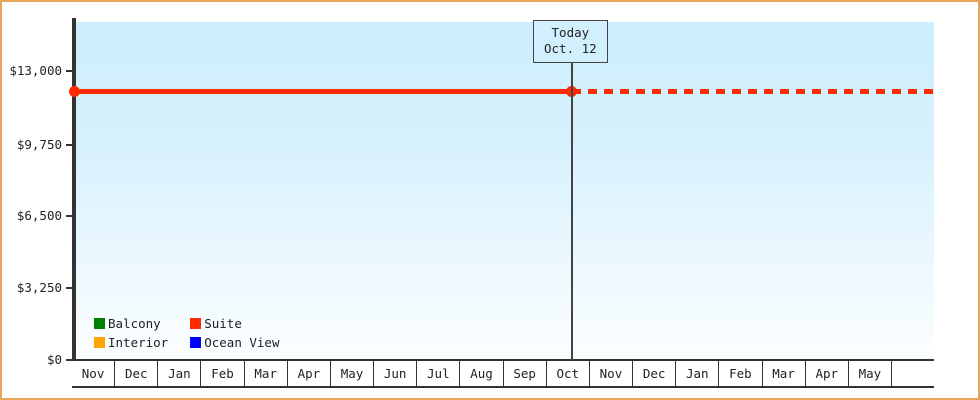 The height and width of the screenshot is (400, 980). What do you see at coordinates (572, 191) in the screenshot?
I see `today-vertical-line` at bounding box center [572, 191].